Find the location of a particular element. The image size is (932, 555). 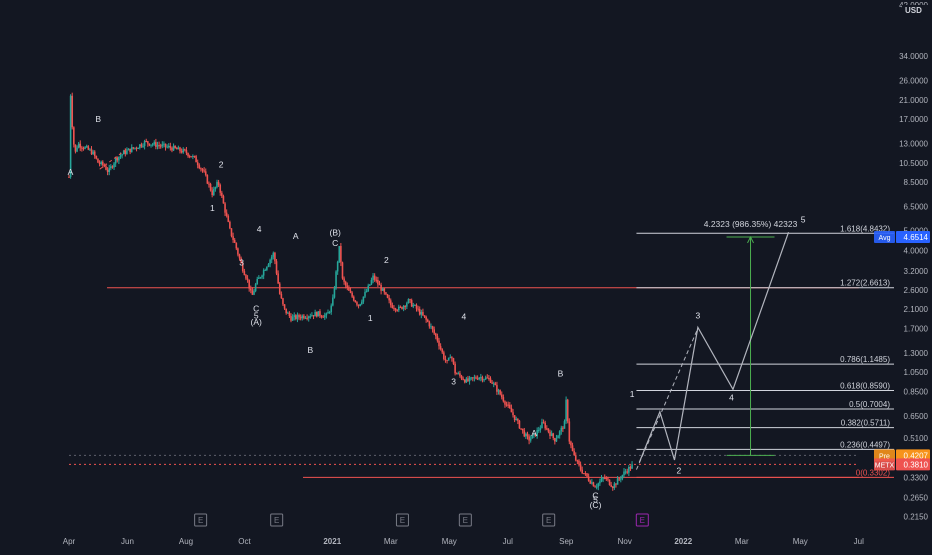

wave-projection-dashed is located at coordinates (667, 399).